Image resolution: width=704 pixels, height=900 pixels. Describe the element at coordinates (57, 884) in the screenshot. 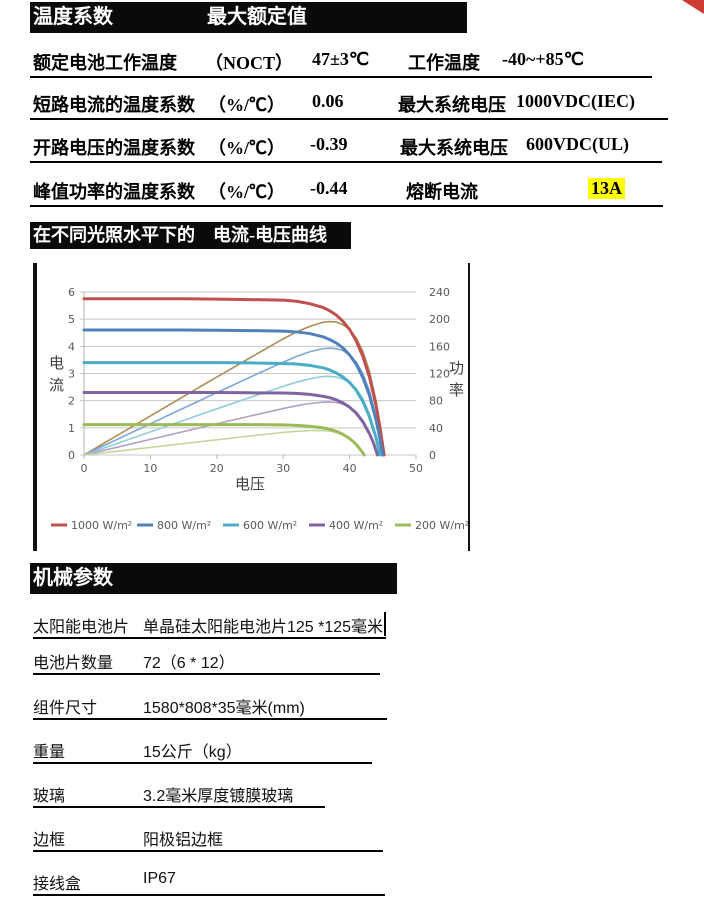

I see `mech-label: 接线盒` at that location.